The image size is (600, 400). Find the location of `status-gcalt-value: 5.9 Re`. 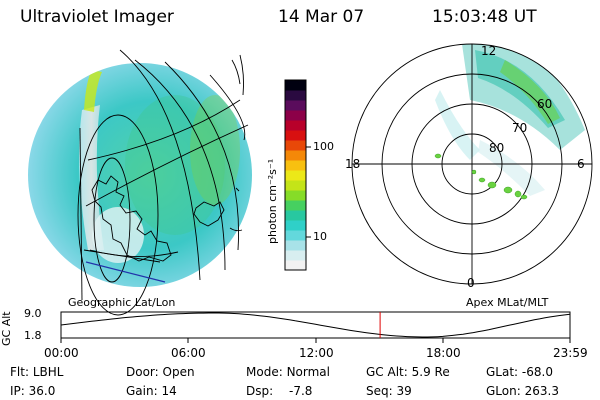

status-gcalt-value: 5.9 Re is located at coordinates (430, 372).